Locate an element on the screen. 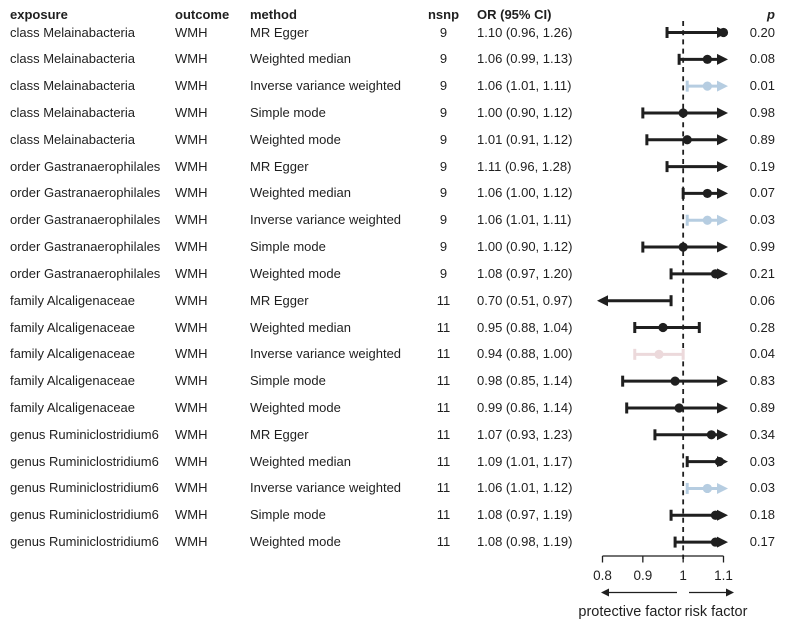 The width and height of the screenshot is (797, 620). p-value-cell: 0.34 is located at coordinates (762, 434).